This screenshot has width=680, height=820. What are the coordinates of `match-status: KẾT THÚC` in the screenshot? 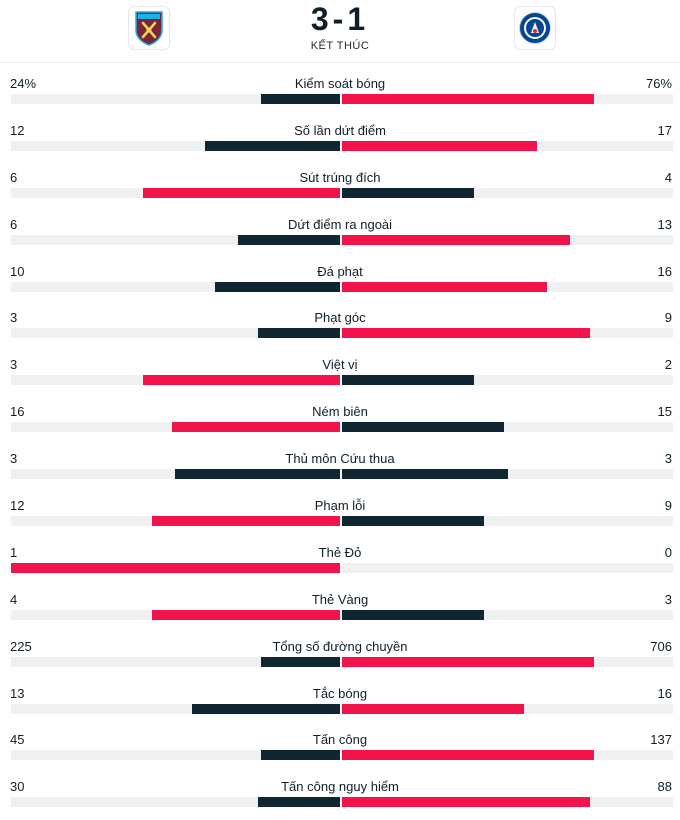 It's located at (340, 46).